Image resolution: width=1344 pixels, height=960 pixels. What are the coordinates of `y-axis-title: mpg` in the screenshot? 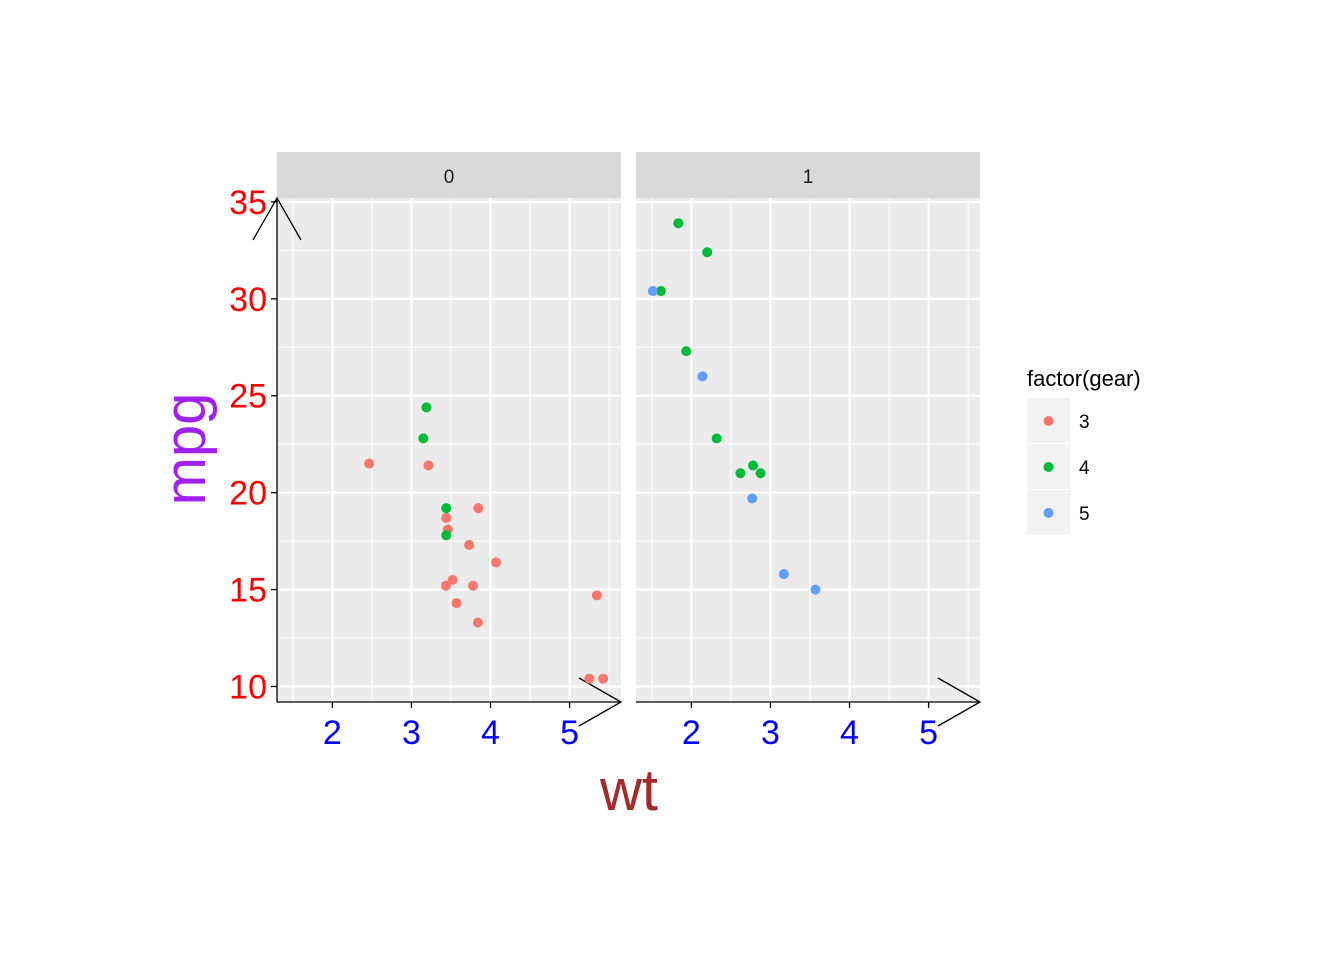 It's located at (185, 449).